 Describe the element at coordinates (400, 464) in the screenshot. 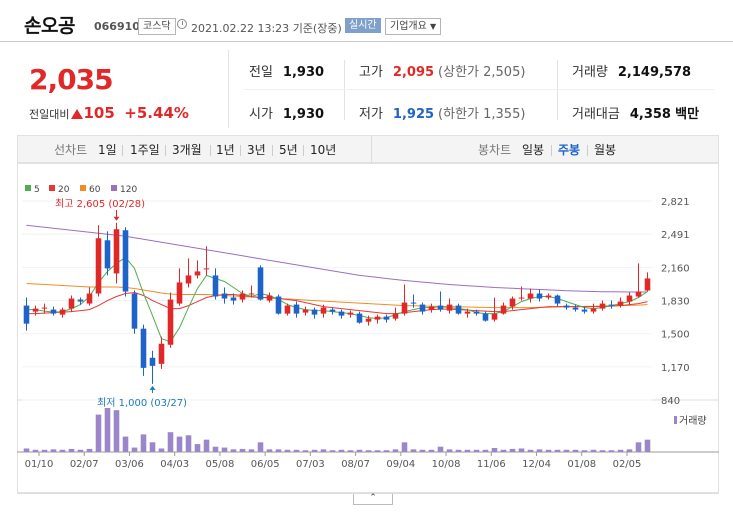

I see `x-tick-label: 09/04` at that location.